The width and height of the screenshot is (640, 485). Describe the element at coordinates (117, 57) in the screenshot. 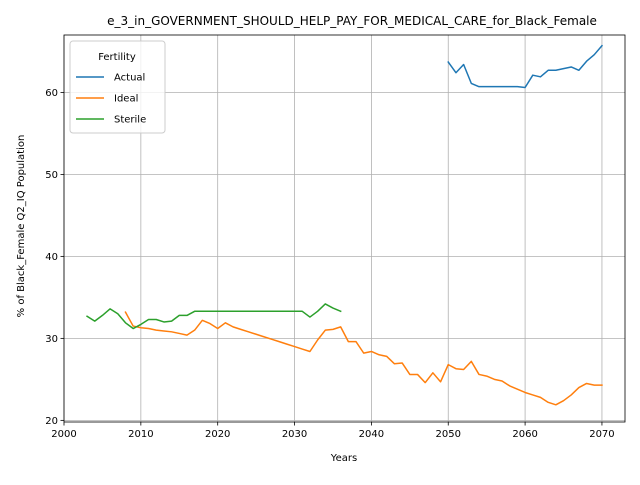

I see `legend-title: Fertility` at that location.